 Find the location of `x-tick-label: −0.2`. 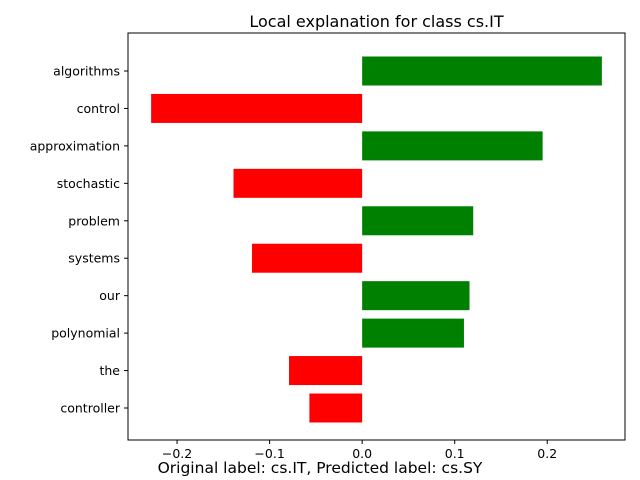

x-tick-label: −0.2 is located at coordinates (177, 453).